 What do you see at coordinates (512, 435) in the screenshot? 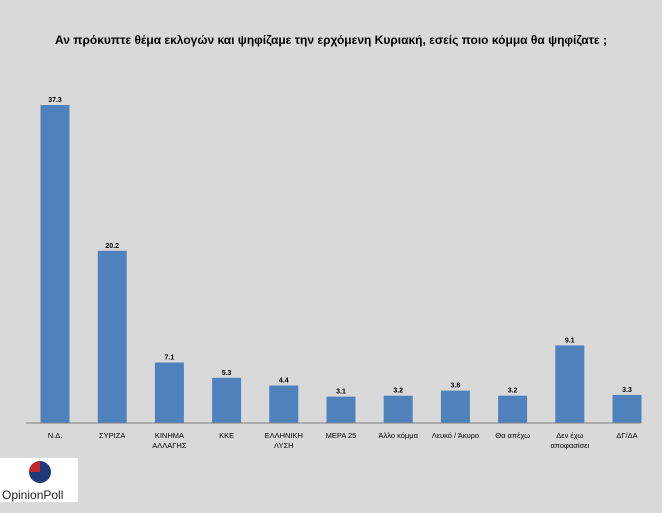
I see `x-tick-label: Θα απέχω` at bounding box center [512, 435].